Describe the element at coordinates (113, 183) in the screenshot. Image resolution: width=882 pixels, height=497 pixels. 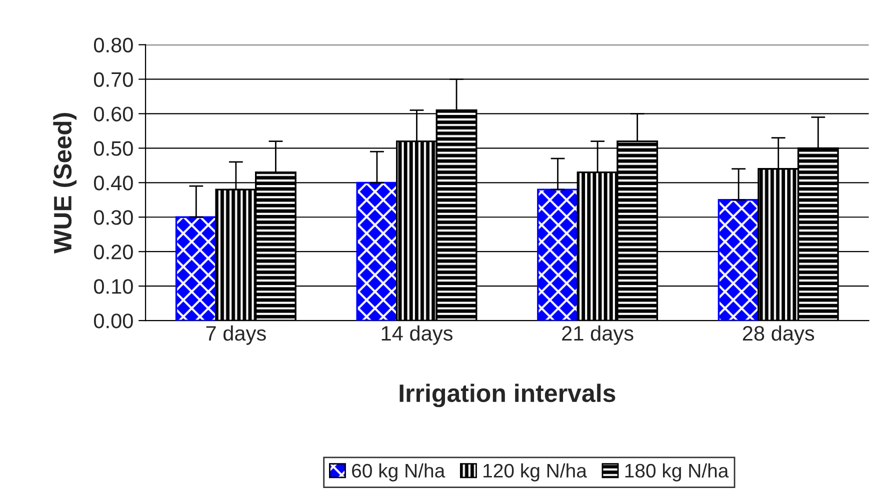
I see `y-tick-label: 0.40` at that location.